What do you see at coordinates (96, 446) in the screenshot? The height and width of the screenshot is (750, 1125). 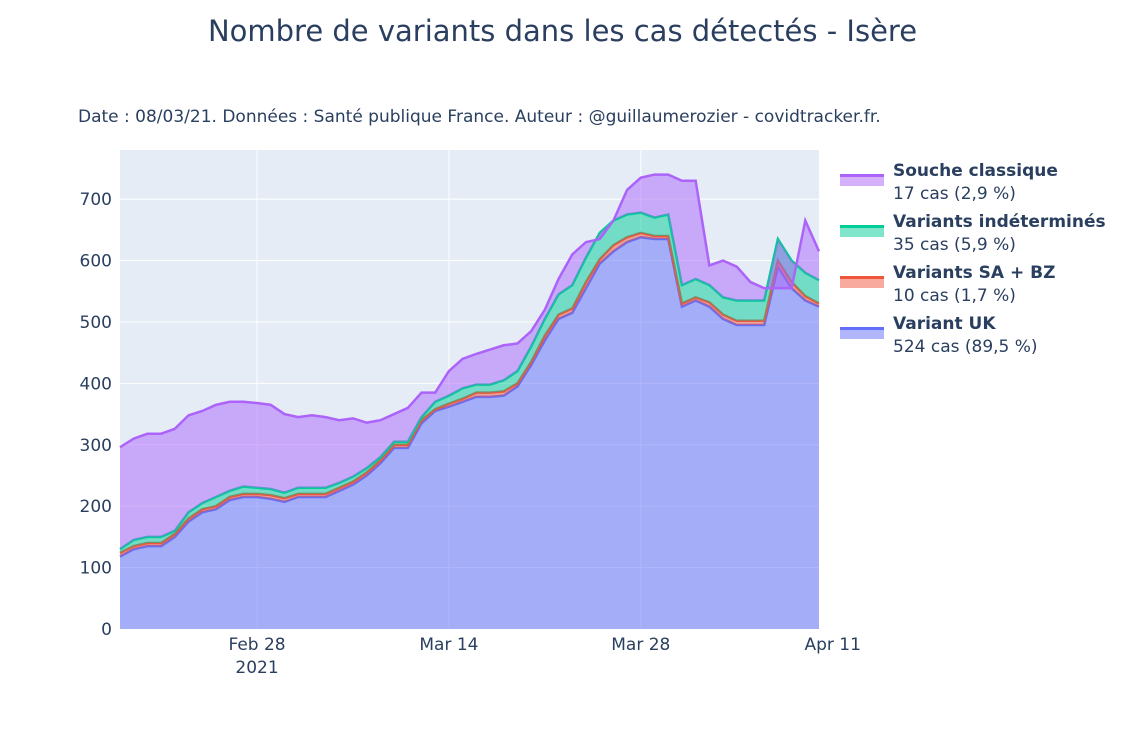 I see `y-tick-label: 300` at bounding box center [96, 446].